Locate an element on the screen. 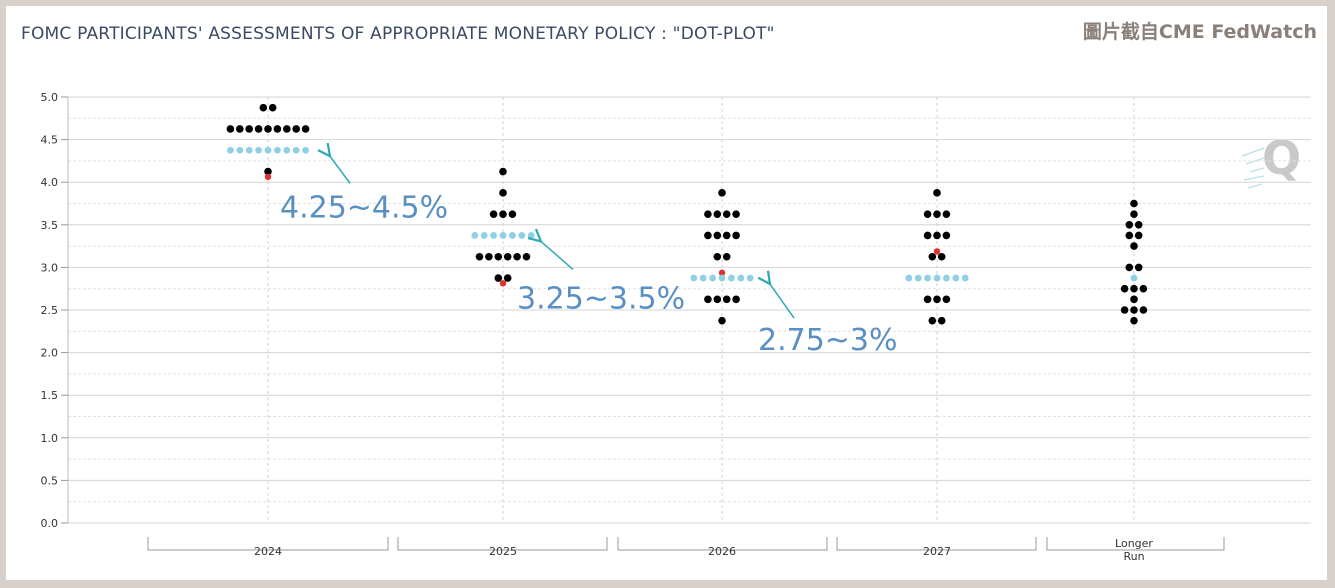 The height and width of the screenshot is (588, 1335). y-tick-label: 4.0 is located at coordinates (50, 182).